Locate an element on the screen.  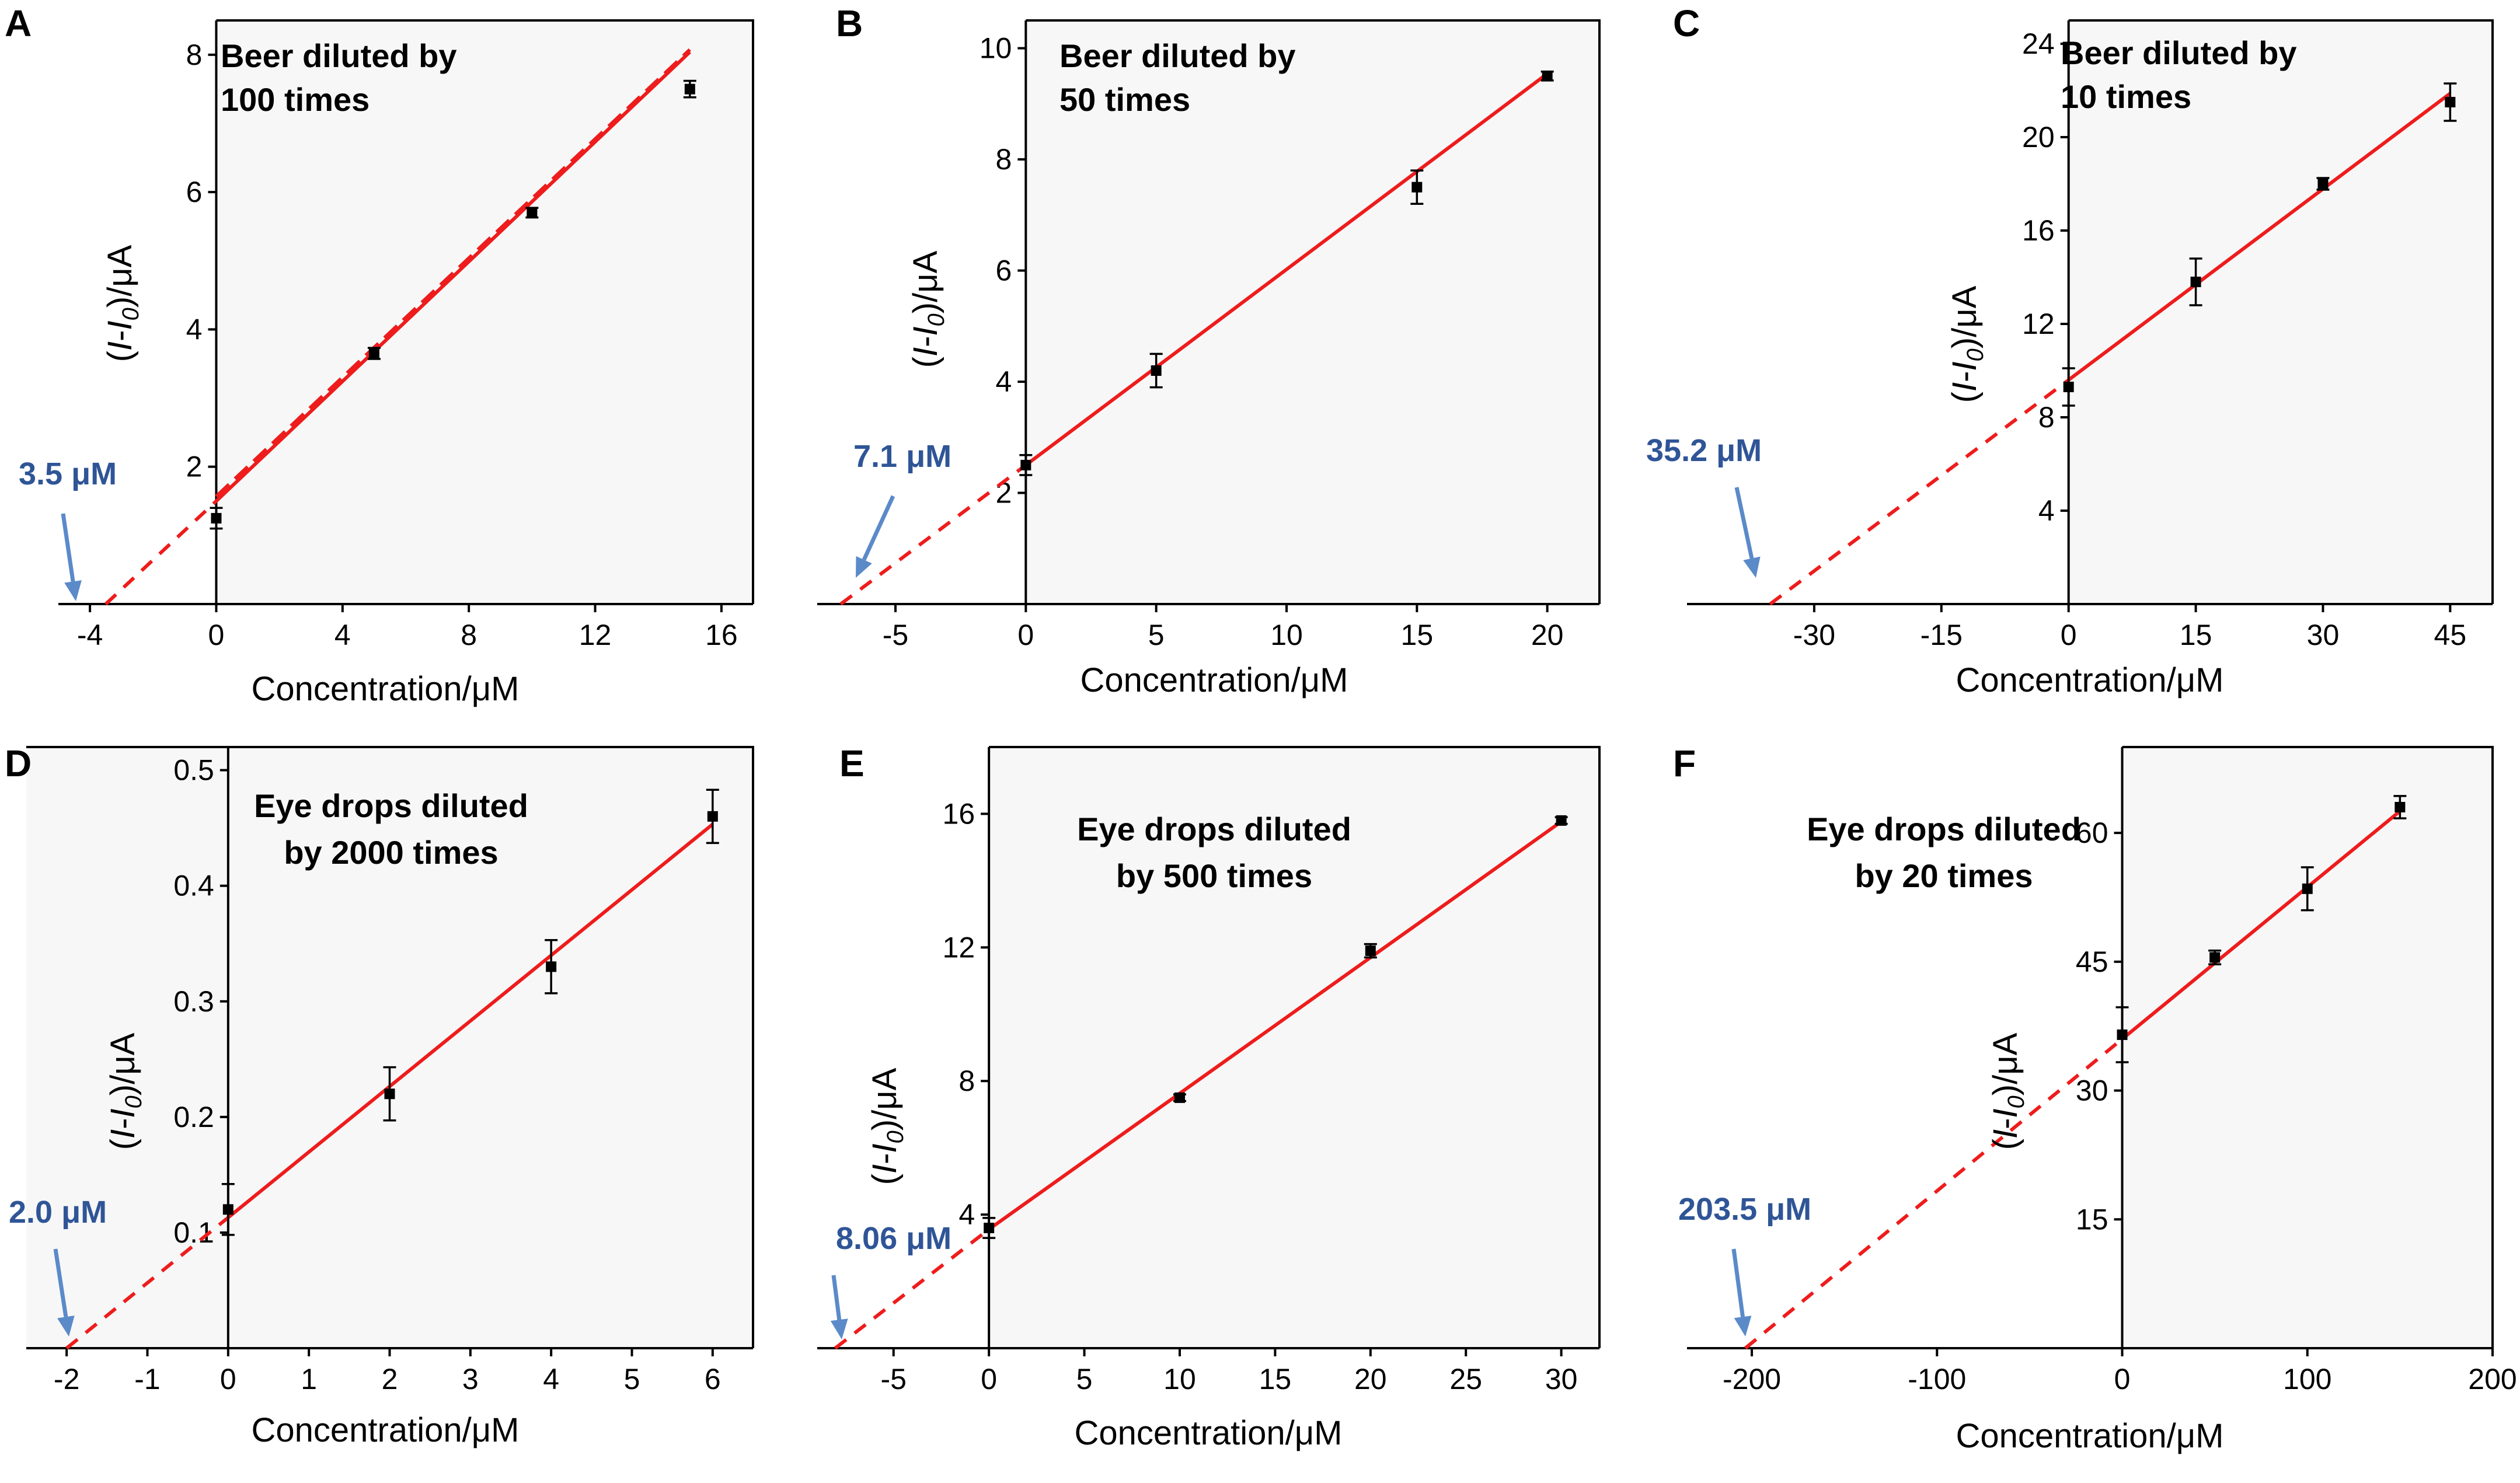
x-tick-label: 0 is located at coordinates (228, 1379).